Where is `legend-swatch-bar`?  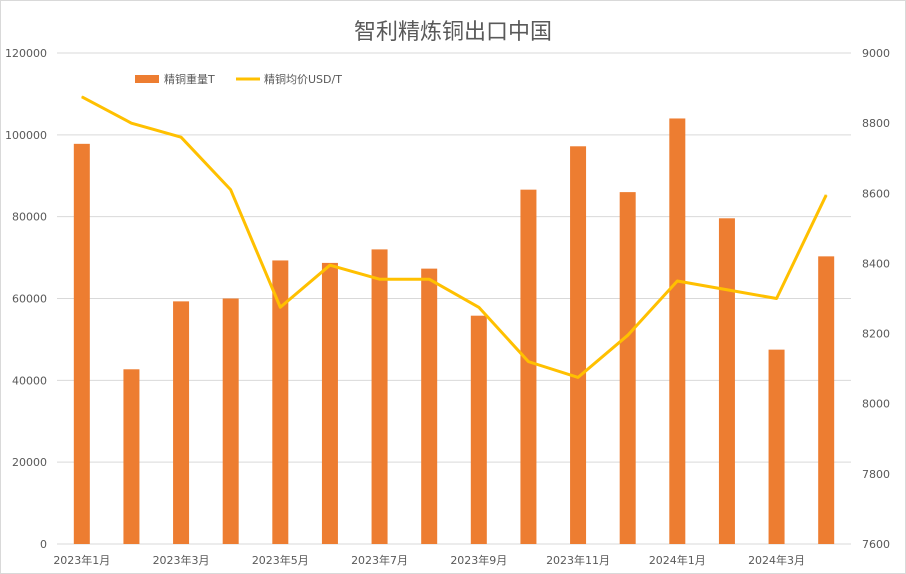 legend-swatch-bar is located at coordinates (147, 79).